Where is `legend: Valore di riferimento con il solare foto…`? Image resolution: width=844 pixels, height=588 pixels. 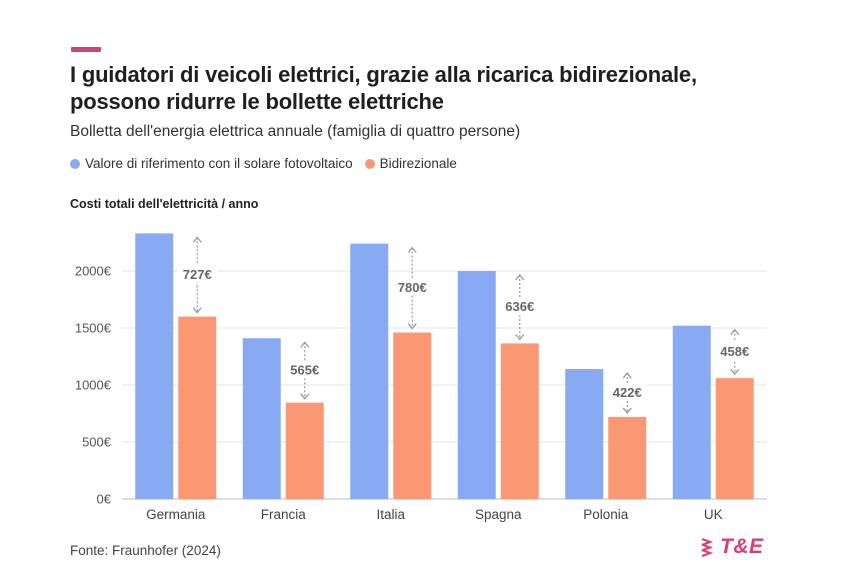 legend: Valore di riferimento con il solare foto… is located at coordinates (269, 163).